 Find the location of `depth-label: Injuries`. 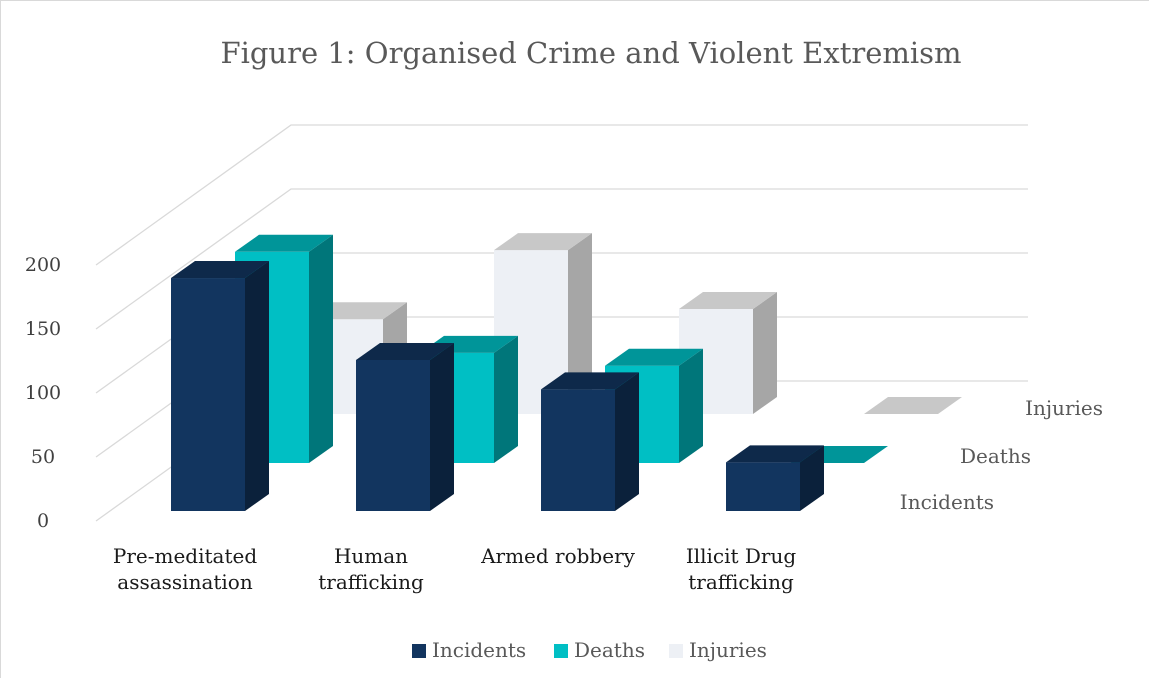

depth-label: Injuries is located at coordinates (1064, 408).